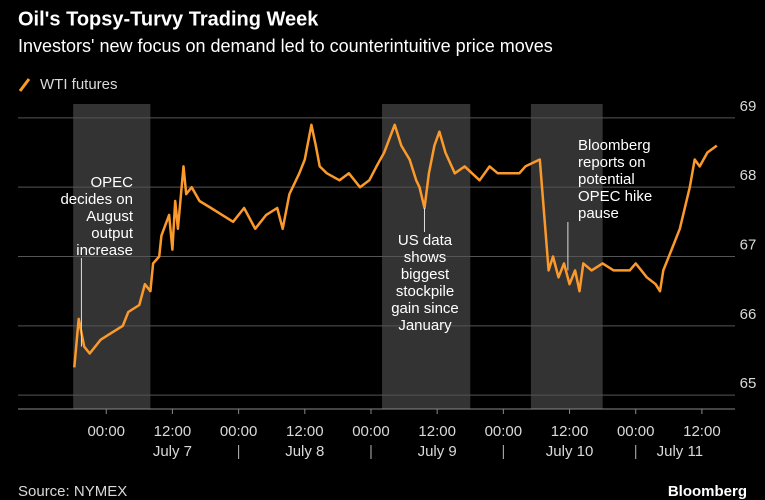 This screenshot has height=500, width=765. Describe the element at coordinates (570, 451) in the screenshot. I see `day-label: July 10` at that location.